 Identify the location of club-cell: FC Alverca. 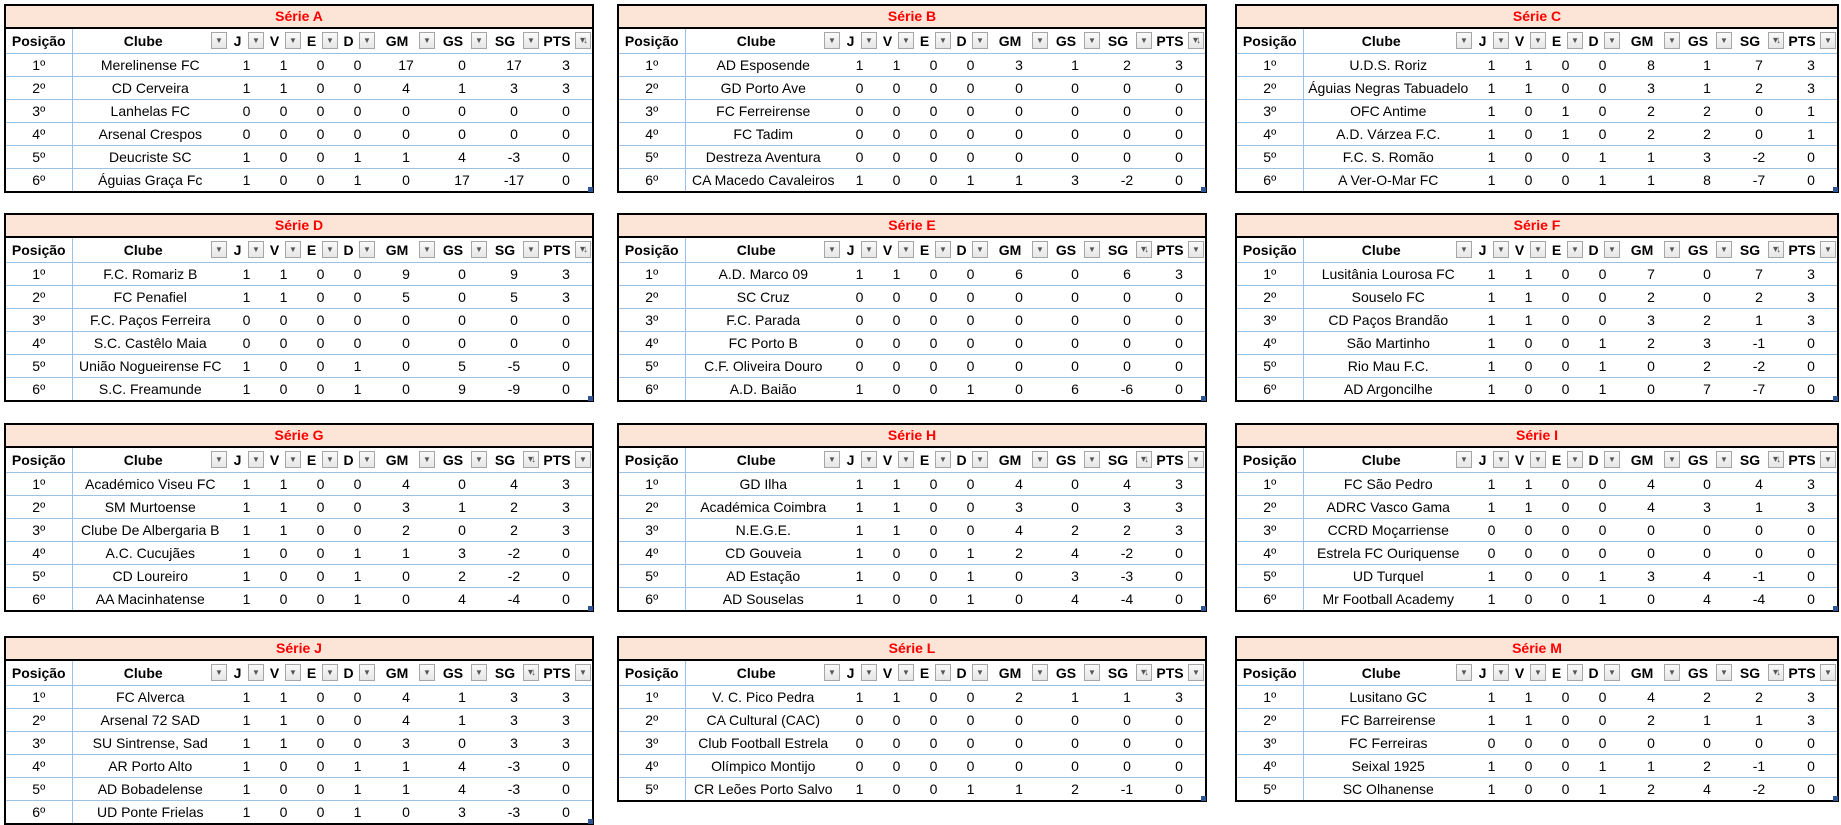
(150, 697).